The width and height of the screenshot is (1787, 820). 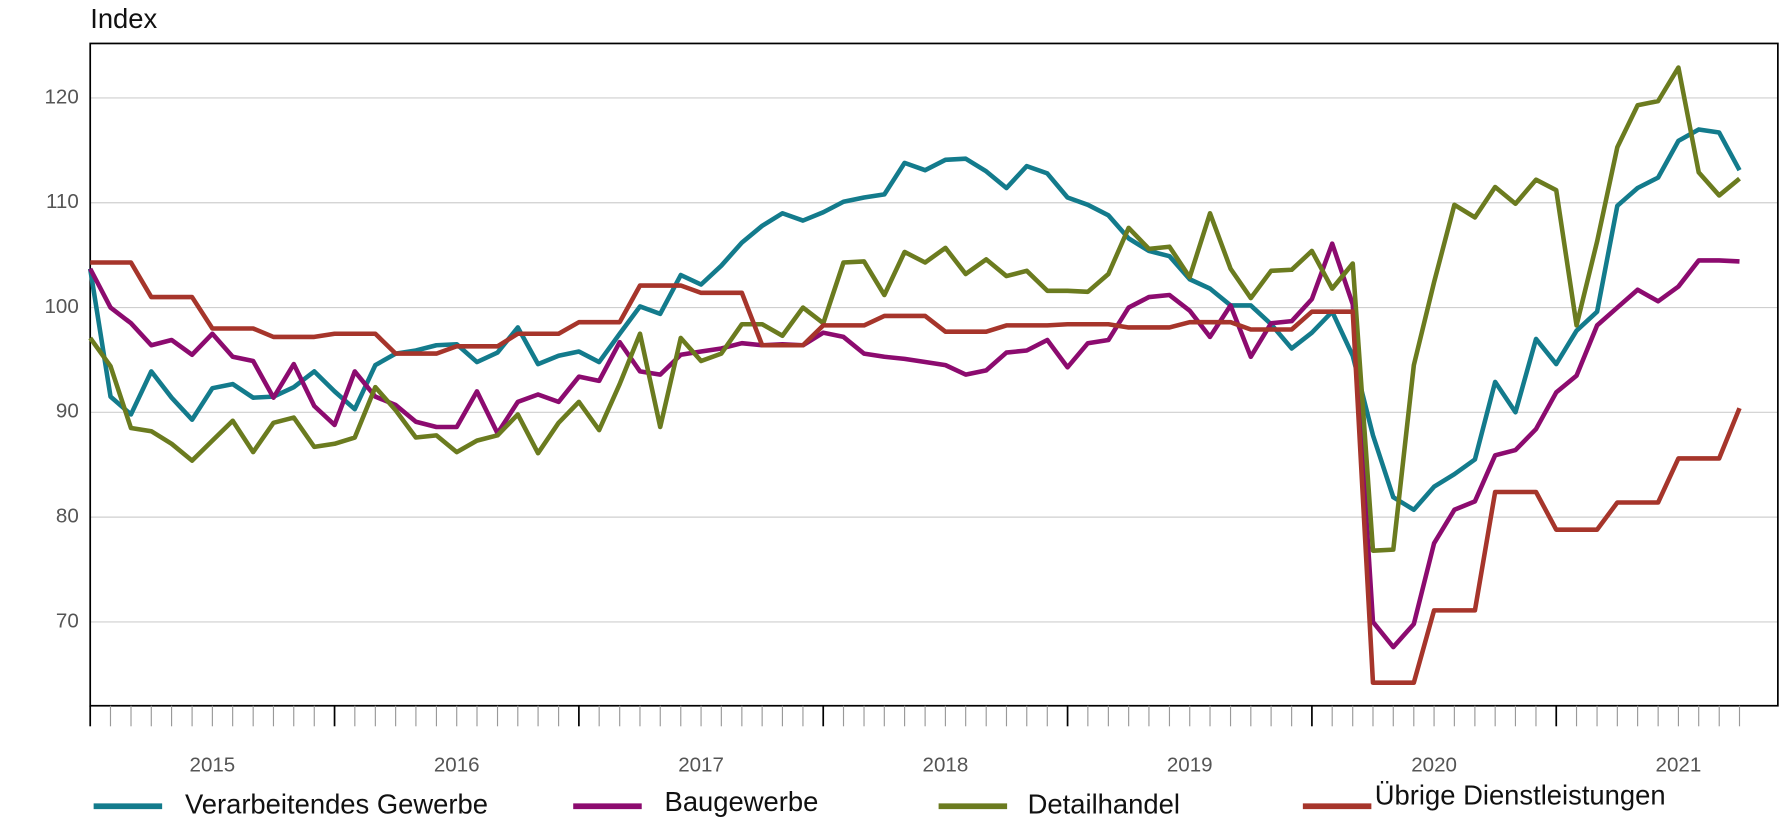 I want to click on x-tick-label: 2017, so click(x=701, y=765).